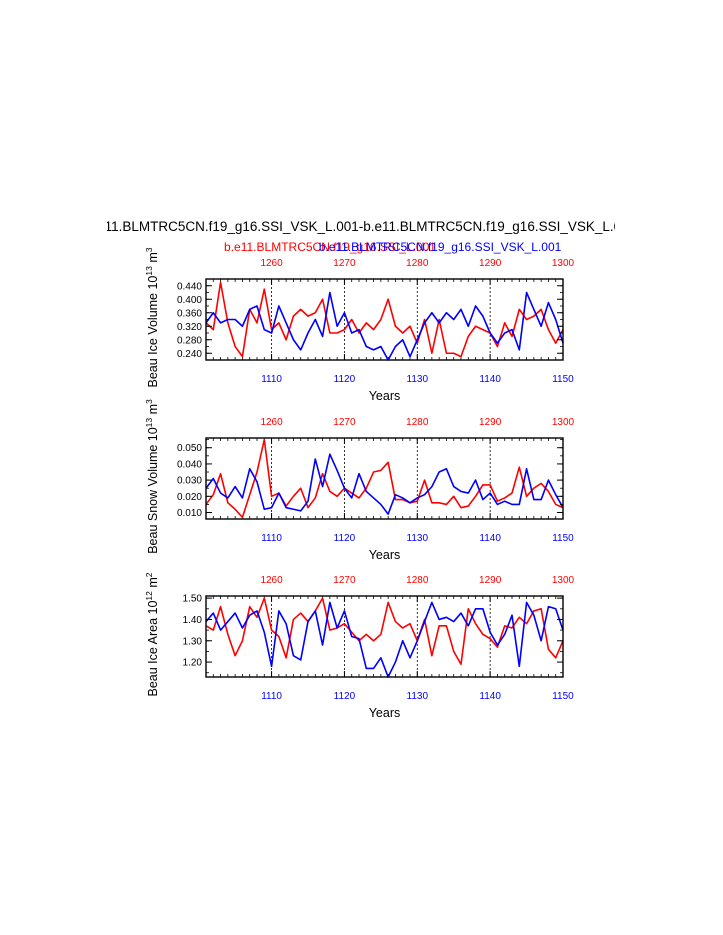  What do you see at coordinates (189, 513) in the screenshot?
I see `y-tick-label: 0.010` at bounding box center [189, 513].